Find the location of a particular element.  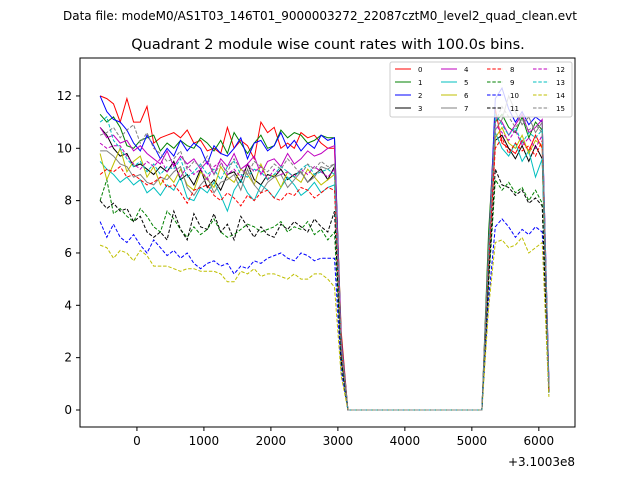

legend-label-3: 3 is located at coordinates (420, 109).